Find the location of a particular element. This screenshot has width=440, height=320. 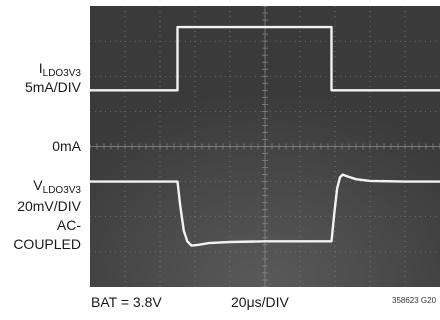

figure-id-label: 358623 G20 is located at coordinates (414, 300).